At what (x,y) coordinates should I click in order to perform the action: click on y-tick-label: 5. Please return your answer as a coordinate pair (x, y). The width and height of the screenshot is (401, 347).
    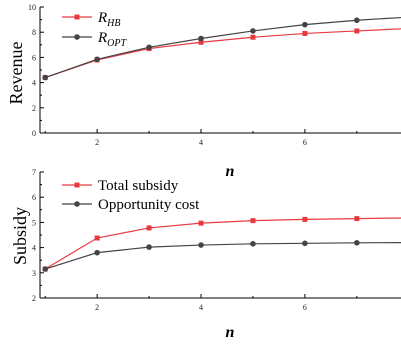
    Looking at the image, I should click on (34, 222).